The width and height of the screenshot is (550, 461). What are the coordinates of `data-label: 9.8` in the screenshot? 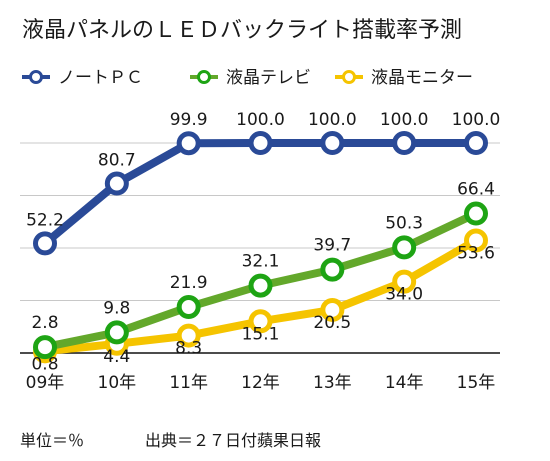 It's located at (116, 308).